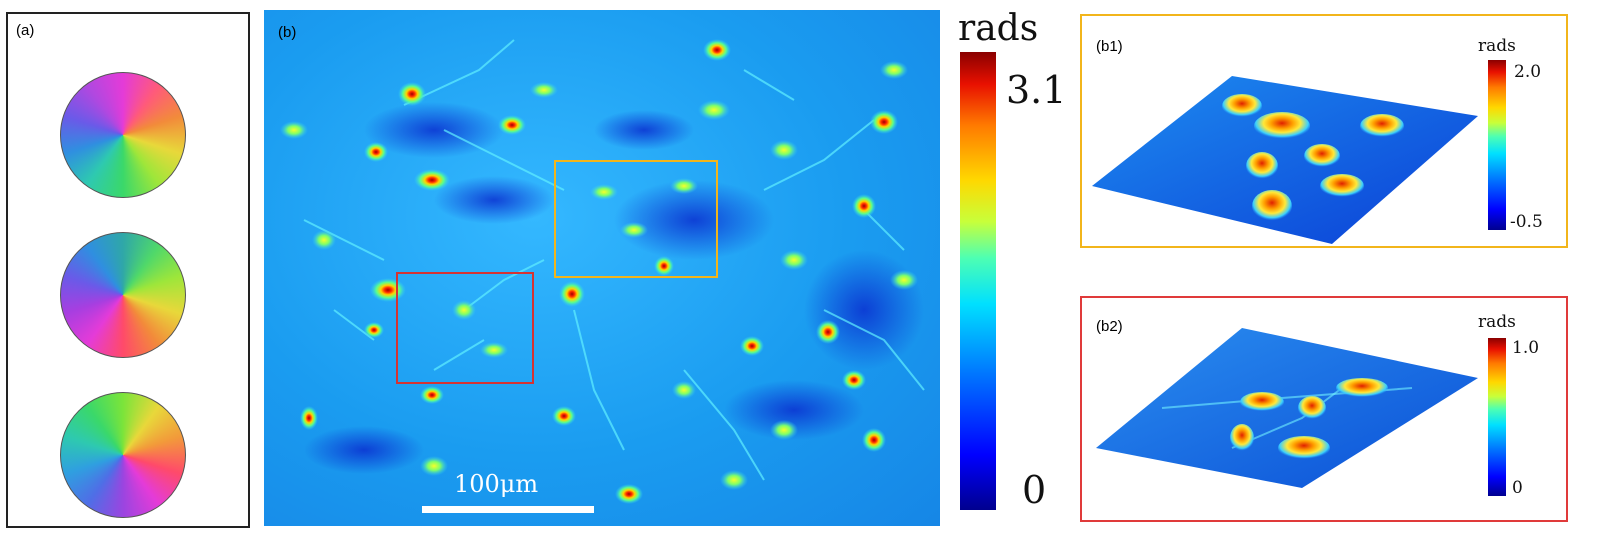 This screenshot has height=543, width=1600. What do you see at coordinates (496, 484) in the screenshot?
I see `scalebar-label: 100μm` at bounding box center [496, 484].